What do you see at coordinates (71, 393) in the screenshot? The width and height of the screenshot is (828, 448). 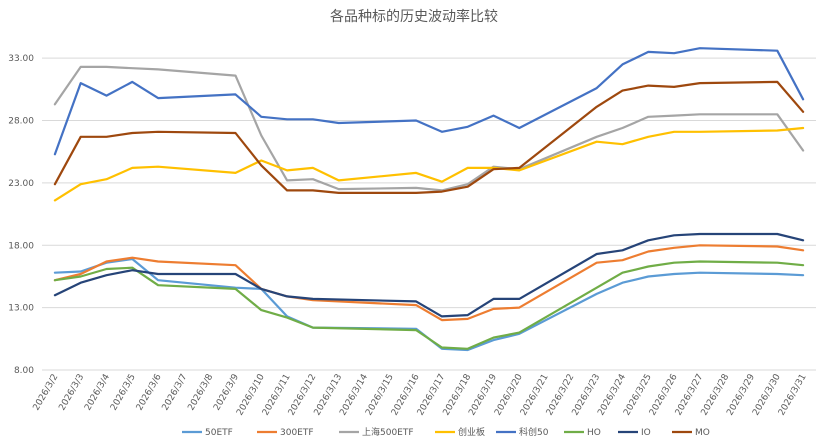 I see `x-tick-label: 2026/3/3` at bounding box center [71, 393].